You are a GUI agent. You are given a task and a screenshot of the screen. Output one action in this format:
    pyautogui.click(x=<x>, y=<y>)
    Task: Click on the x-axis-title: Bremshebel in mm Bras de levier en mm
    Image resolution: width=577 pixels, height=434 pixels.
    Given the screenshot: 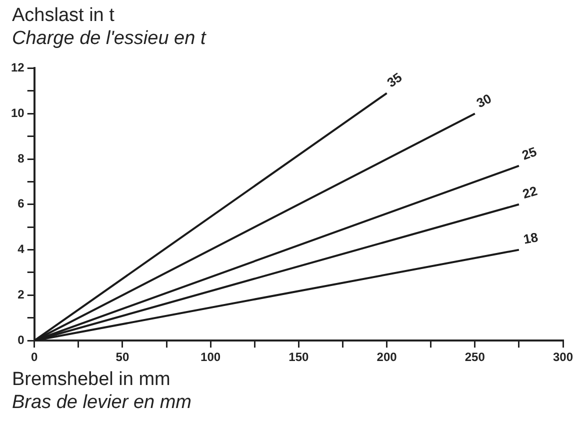 What is the action you would take?
    pyautogui.click(x=102, y=391)
    